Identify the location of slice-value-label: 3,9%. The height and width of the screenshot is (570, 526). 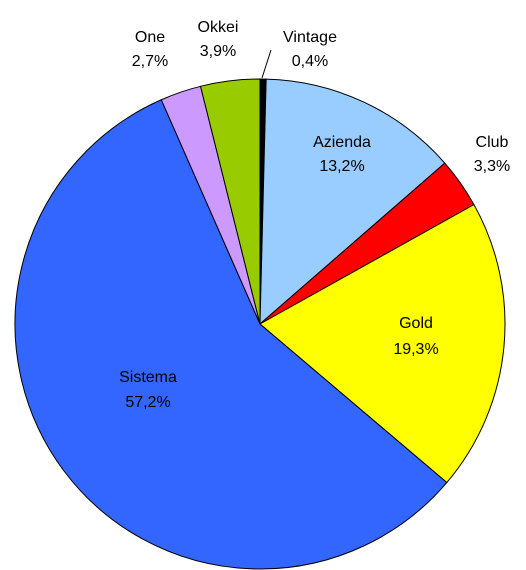
(218, 51).